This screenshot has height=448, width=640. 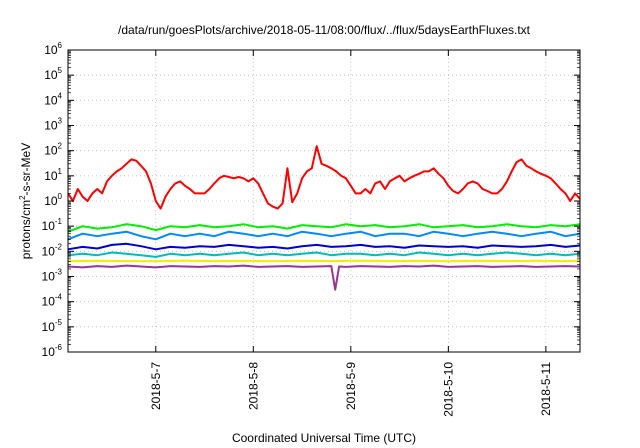 I want to click on y-tick-label: 10², so click(x=53, y=150).